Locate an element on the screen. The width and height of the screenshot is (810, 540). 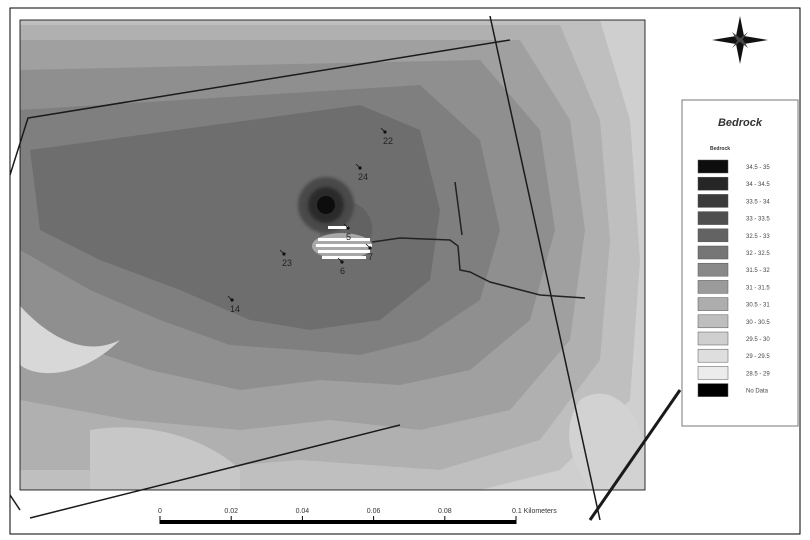
legend-label: 32.5 - 33 is located at coordinates (758, 237).